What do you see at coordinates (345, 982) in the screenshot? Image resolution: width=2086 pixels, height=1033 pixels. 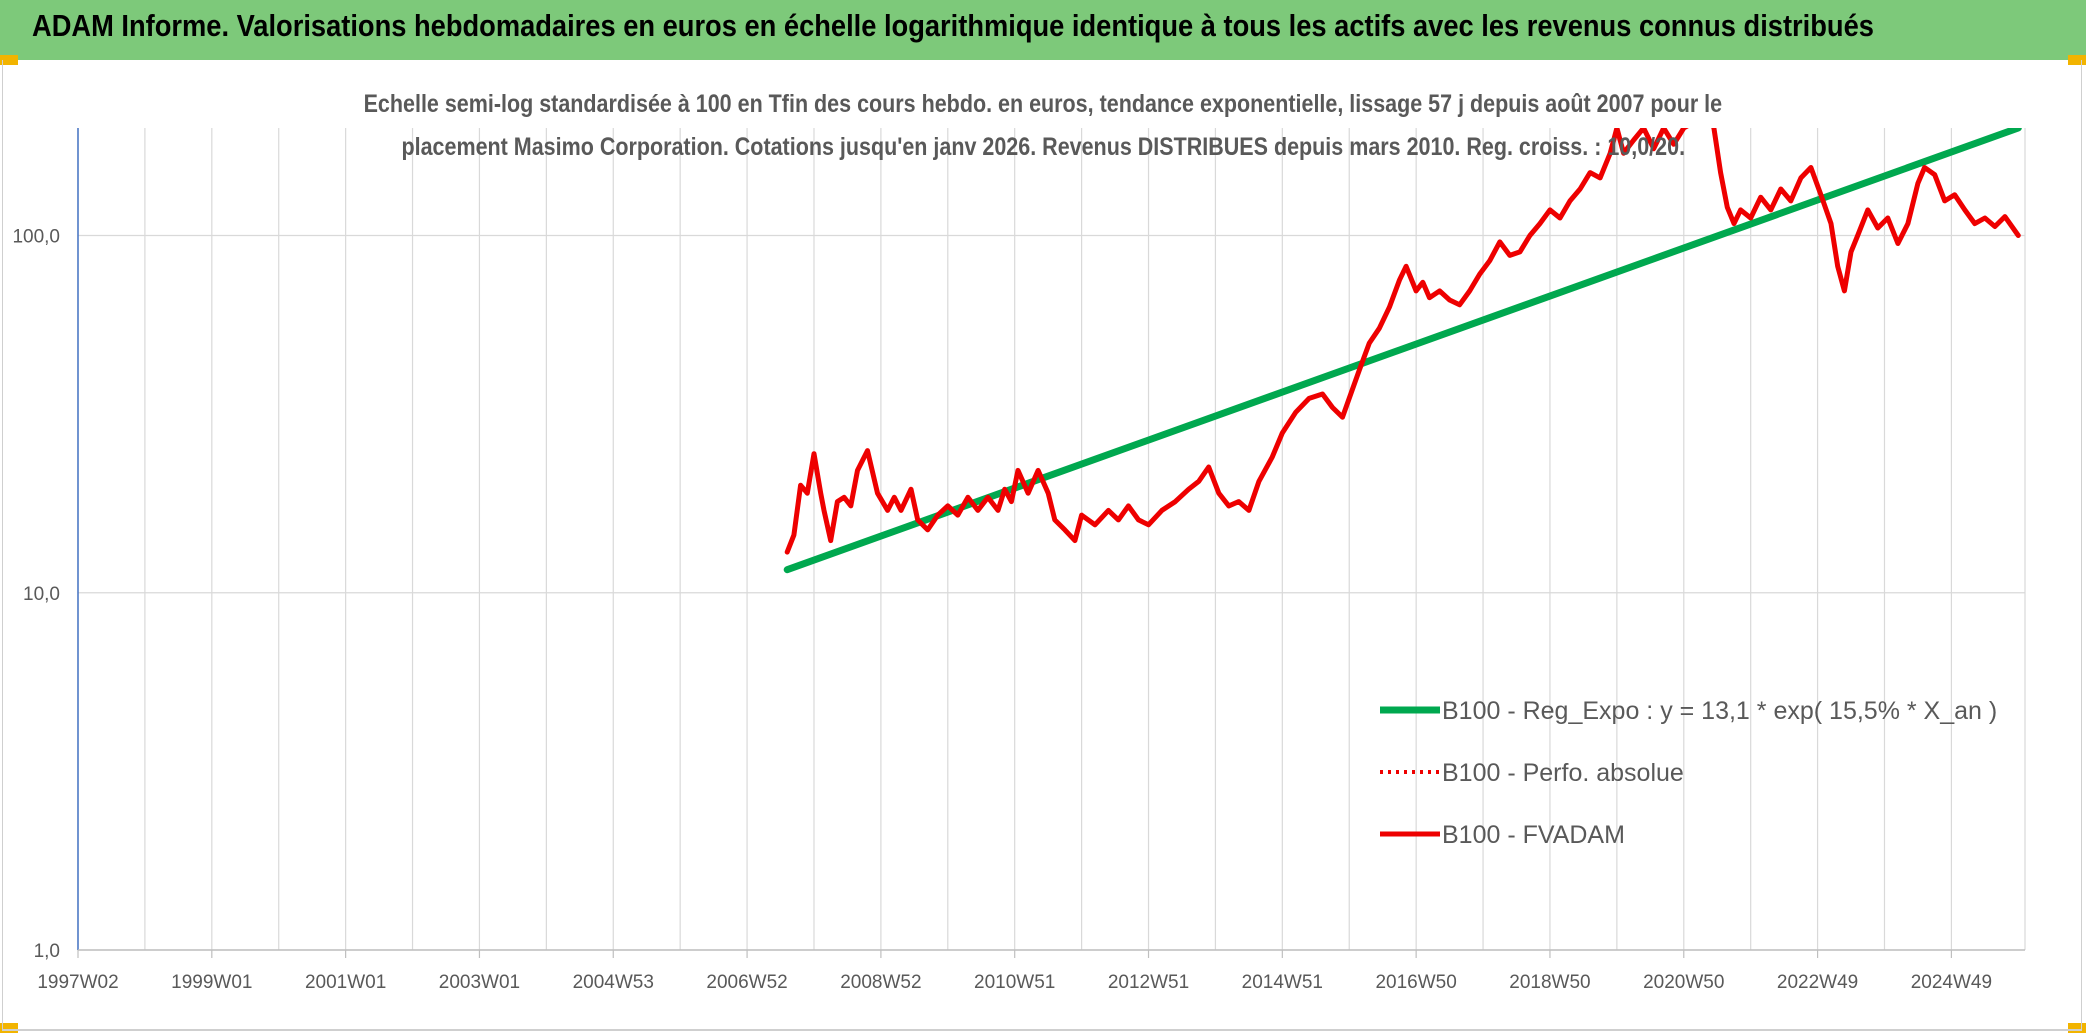 I see `x-tick-label: 2001W01` at bounding box center [345, 982].